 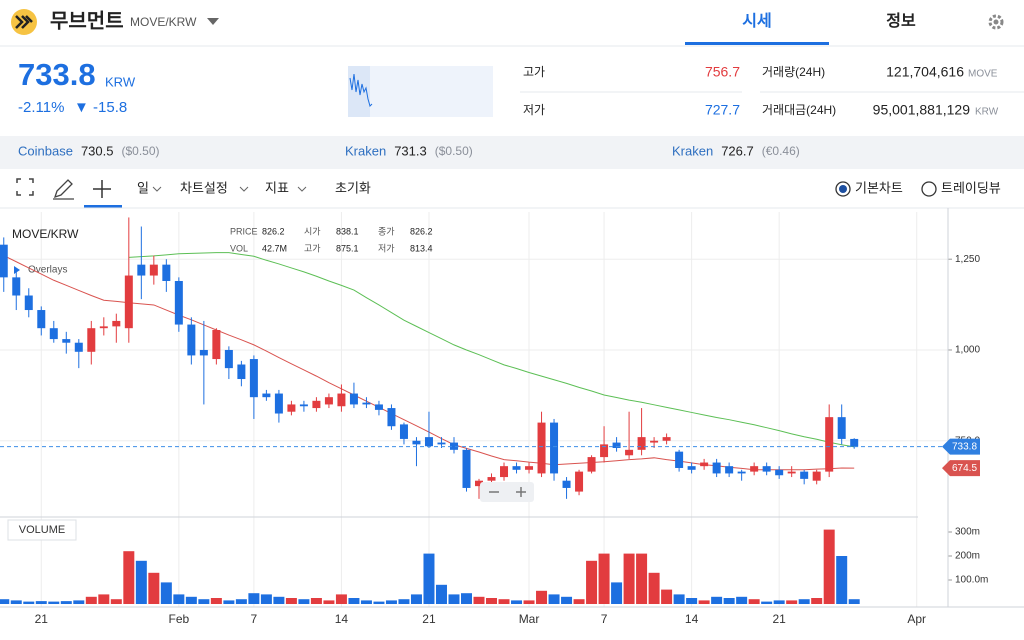 I want to click on price-unit: KRW, so click(x=120, y=81).